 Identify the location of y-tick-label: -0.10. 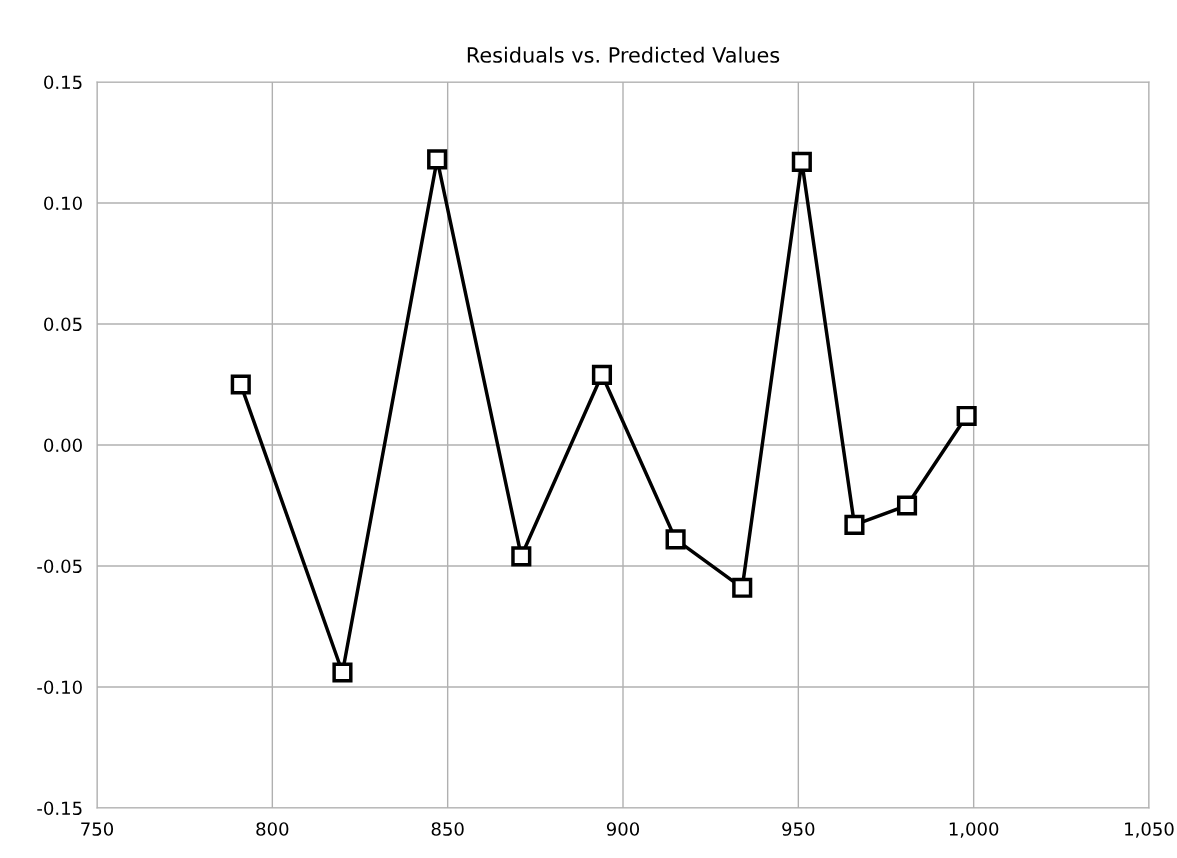
(59, 687).